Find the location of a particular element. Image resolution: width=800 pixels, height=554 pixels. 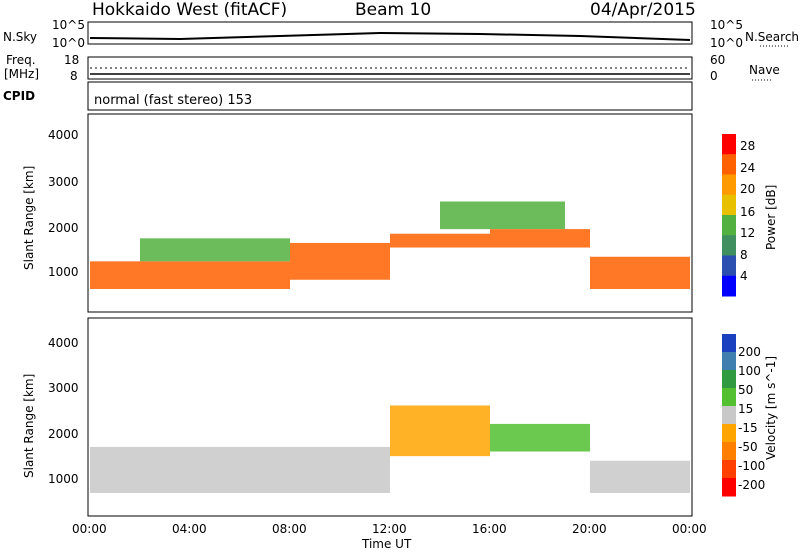

power-colorbar is located at coordinates (729, 215).